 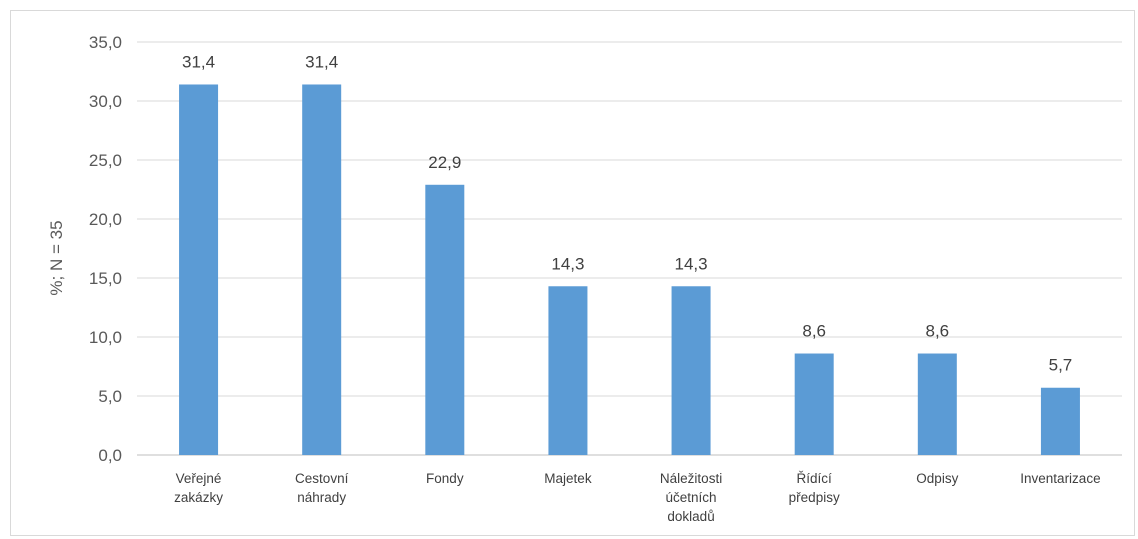 I want to click on x-tick-label: Řídící předpisy, so click(x=814, y=488).